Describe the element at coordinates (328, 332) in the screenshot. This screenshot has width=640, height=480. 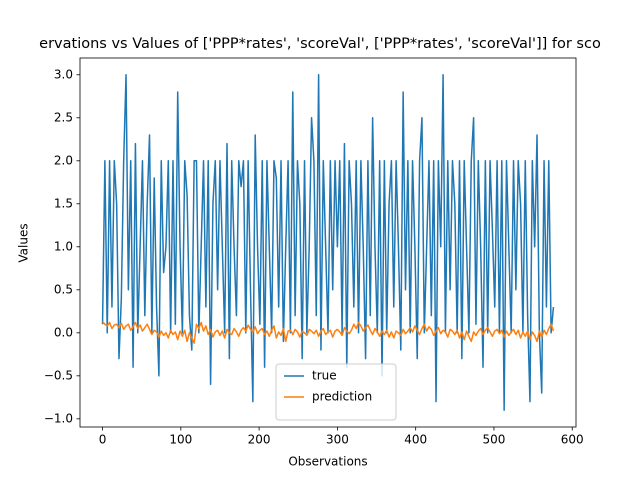
I see `series-line` at that location.